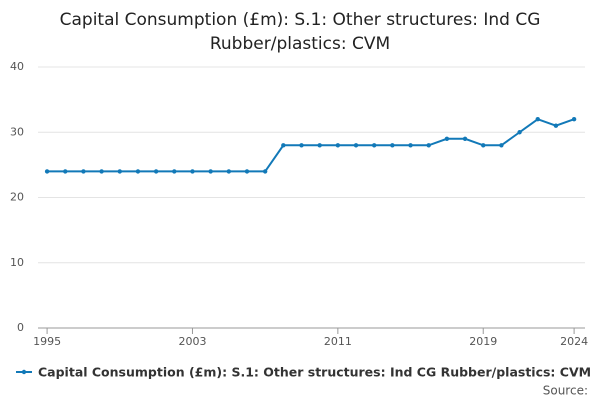 The width and height of the screenshot is (600, 400). What do you see at coordinates (574, 341) in the screenshot?
I see `x-tick-label: 2024` at bounding box center [574, 341].